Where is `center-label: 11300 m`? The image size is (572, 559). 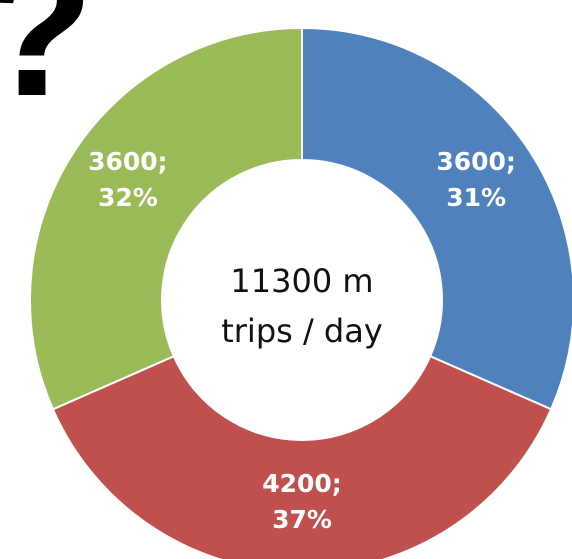
center-label: 11300 m is located at coordinates (301, 281).